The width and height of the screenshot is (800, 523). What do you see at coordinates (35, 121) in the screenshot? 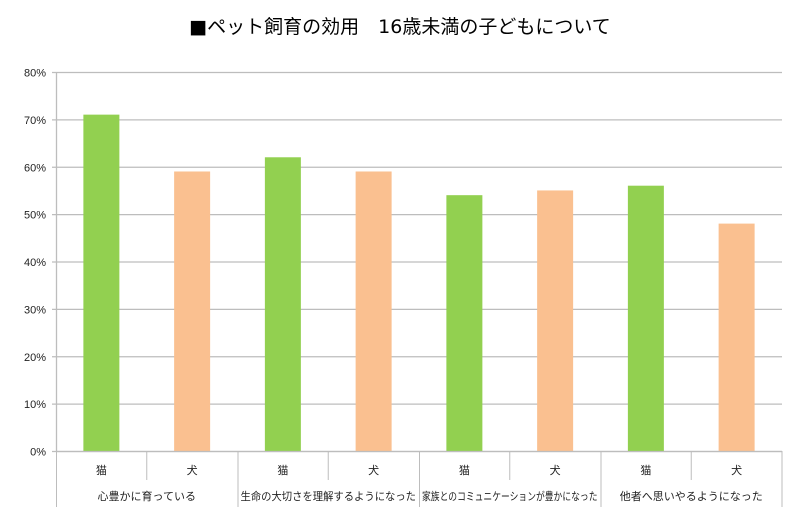
I see `y-tick-label: 70%` at bounding box center [35, 121].